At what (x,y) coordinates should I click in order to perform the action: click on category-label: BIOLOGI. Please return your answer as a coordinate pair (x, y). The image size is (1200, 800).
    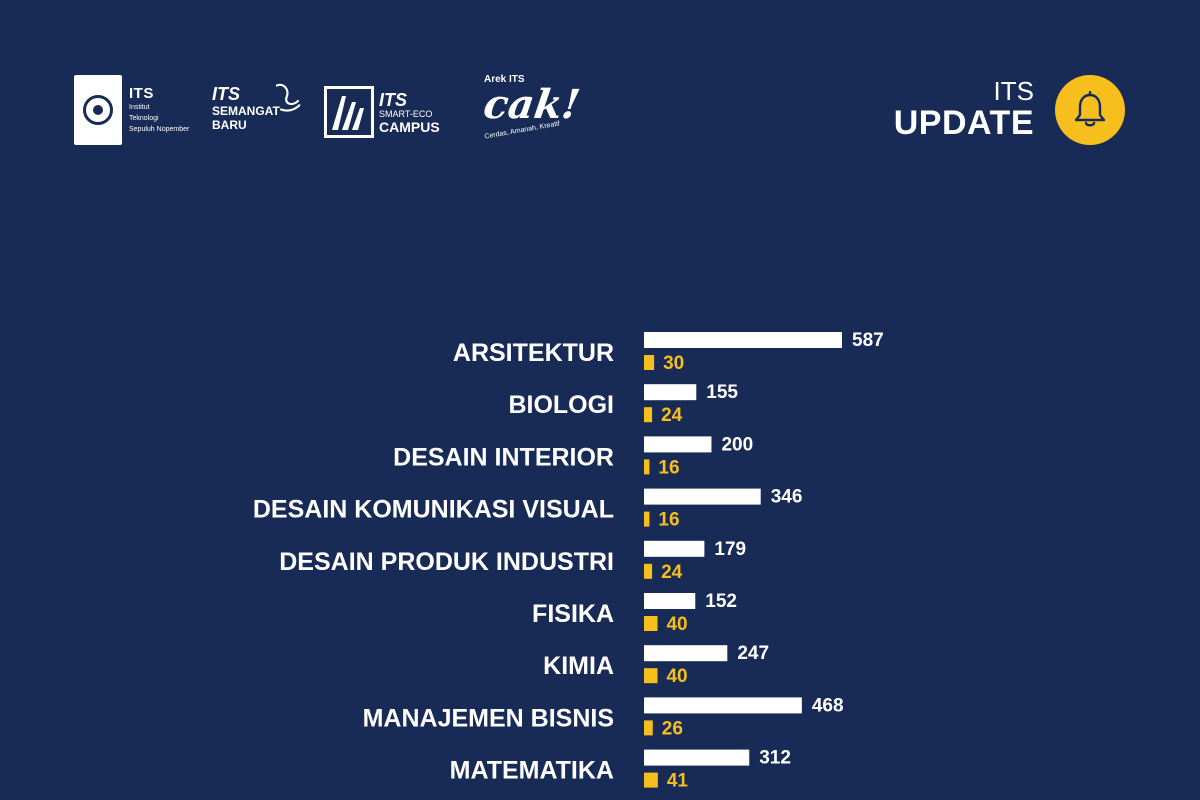
    Looking at the image, I should click on (561, 405).